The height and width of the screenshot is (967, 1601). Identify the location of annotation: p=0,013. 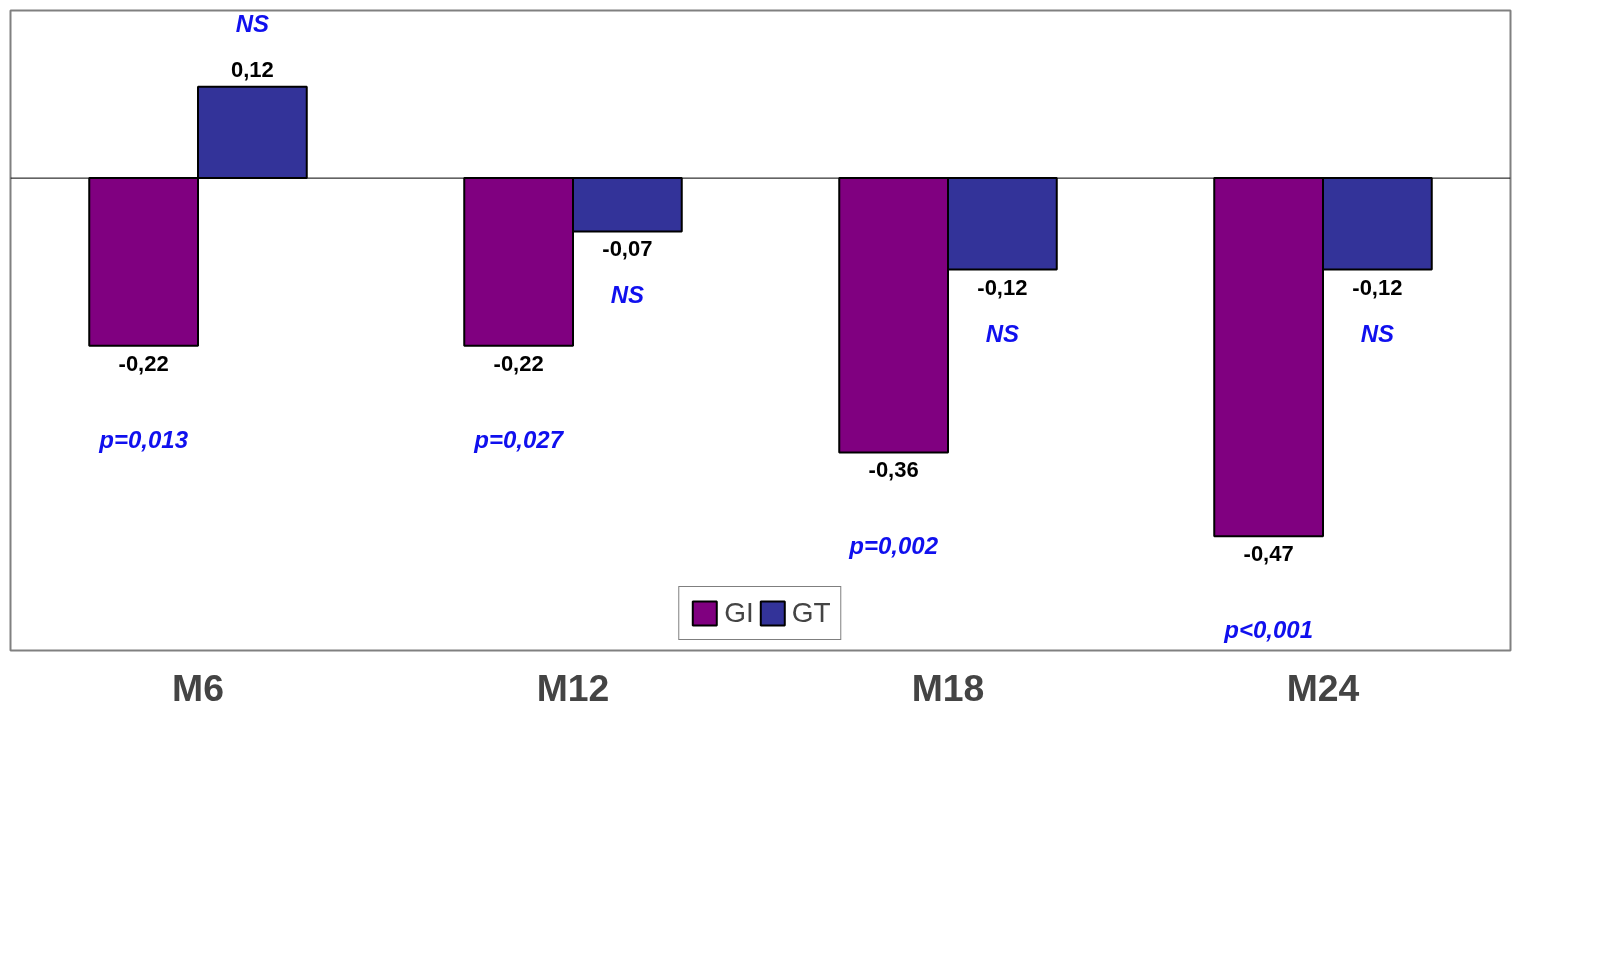
(143, 439).